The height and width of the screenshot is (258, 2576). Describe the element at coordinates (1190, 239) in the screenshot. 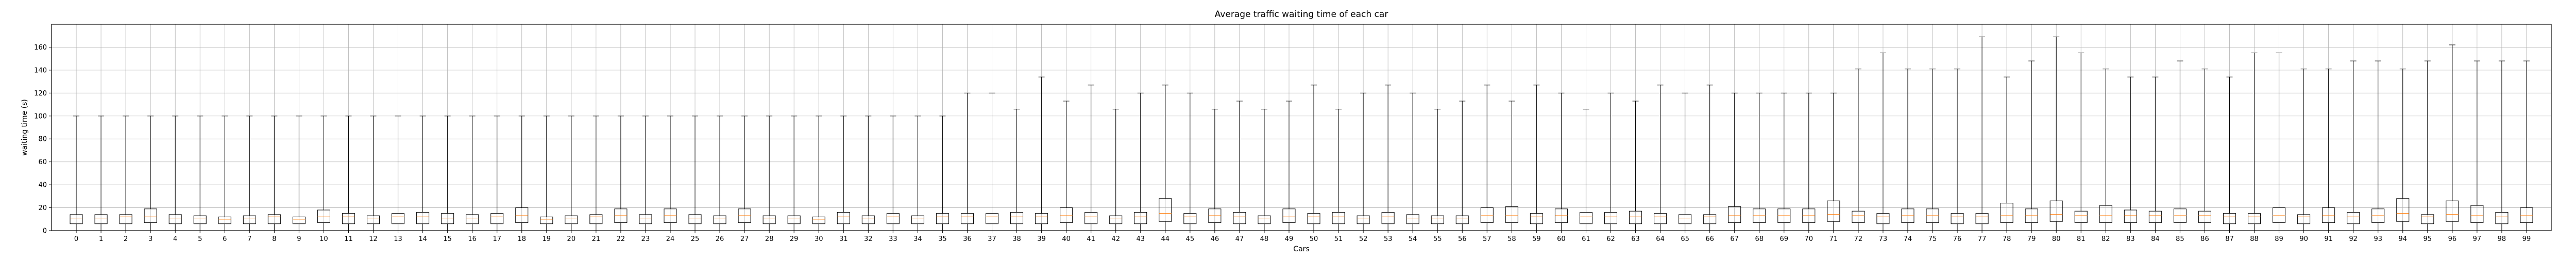

I see `x-tick-label: 45` at that location.